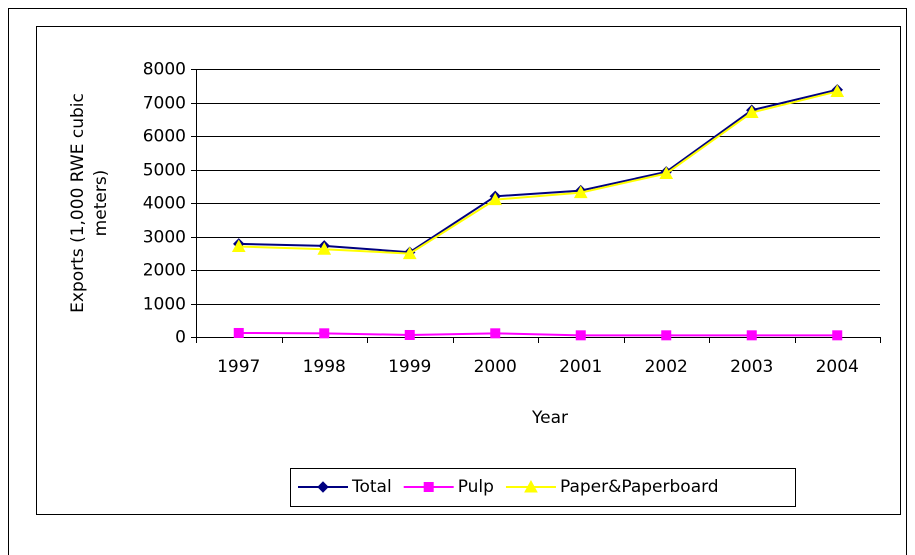 The height and width of the screenshot is (555, 915). Describe the element at coordinates (580, 367) in the screenshot. I see `x-tick-label: 2001` at that location.